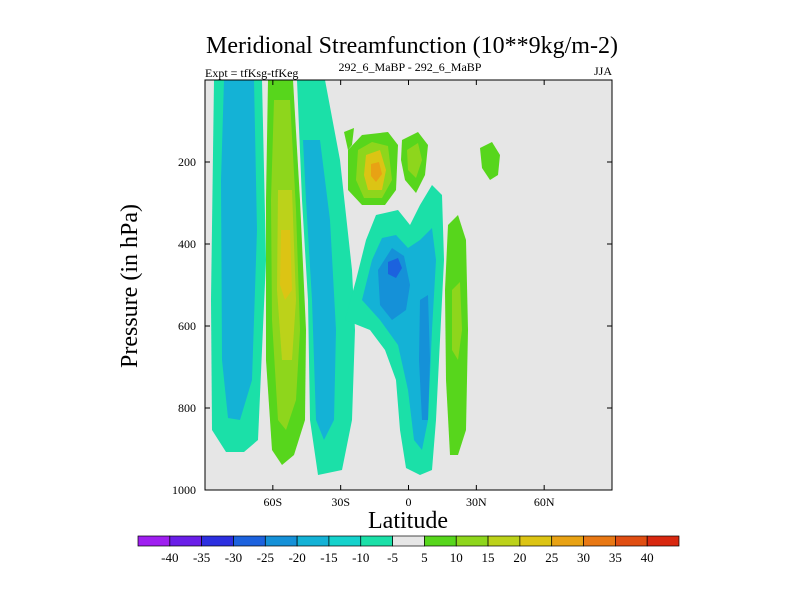 Image resolution: width=800 pixels, height=605 pixels. What do you see at coordinates (424, 557) in the screenshot?
I see `colorbar-label: 5` at bounding box center [424, 557].